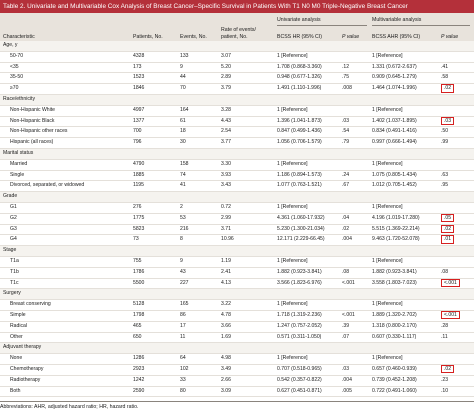  I want to click on row-label: Married, so click(66, 165).